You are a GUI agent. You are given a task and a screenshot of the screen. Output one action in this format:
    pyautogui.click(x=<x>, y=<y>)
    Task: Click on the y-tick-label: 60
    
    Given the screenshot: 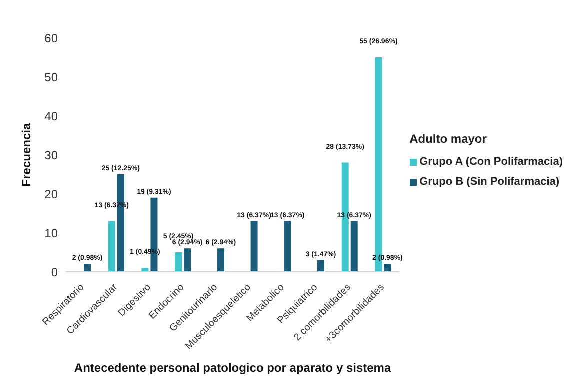 What is the action you would take?
    pyautogui.click(x=51, y=38)
    